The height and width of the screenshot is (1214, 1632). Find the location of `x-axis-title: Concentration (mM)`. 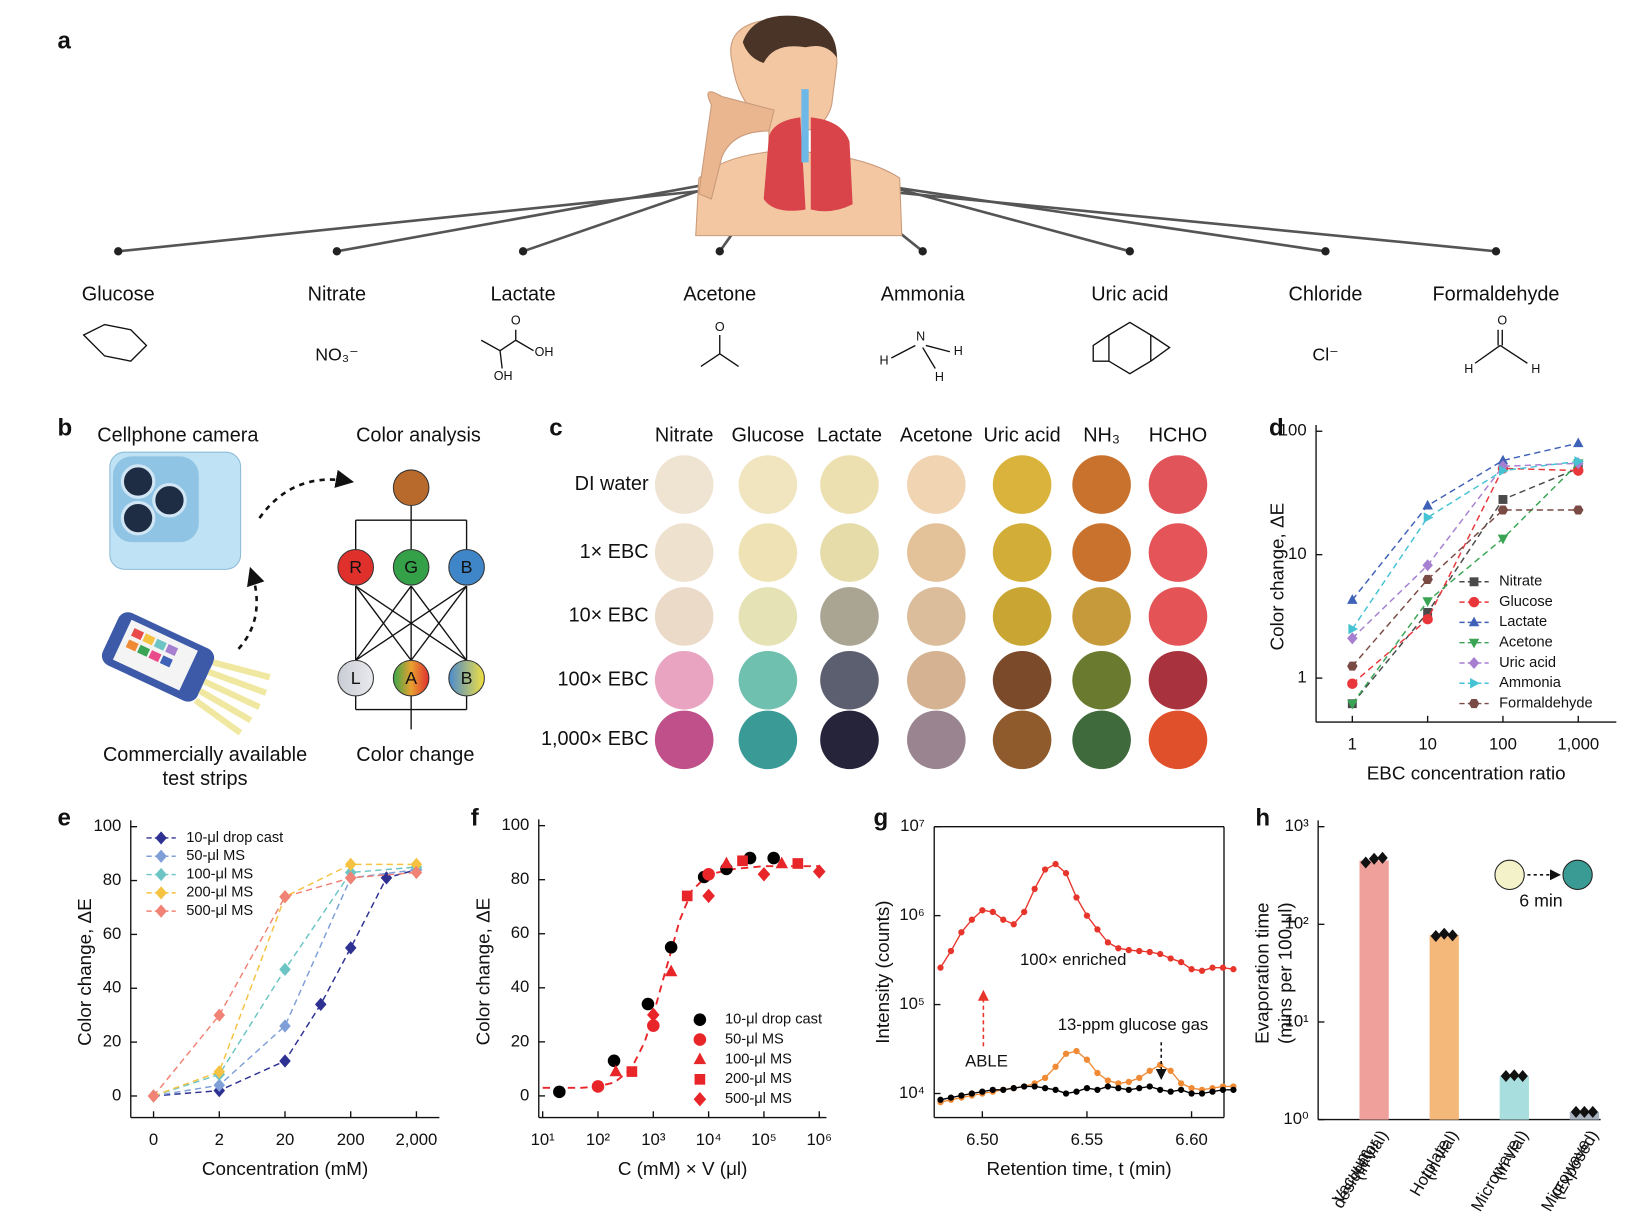

x-axis-title: Concentration (mM) is located at coordinates (285, 1168).